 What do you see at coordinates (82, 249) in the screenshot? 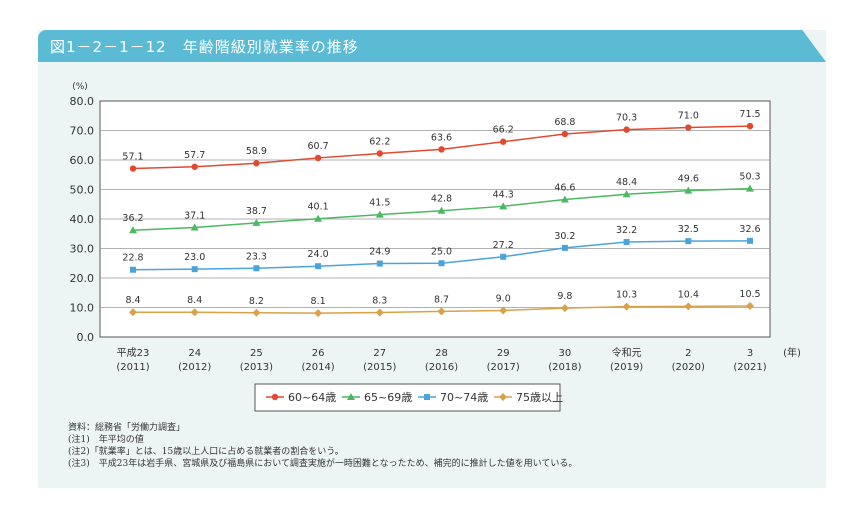
I see `y-tick-label: 30.0` at bounding box center [82, 249].